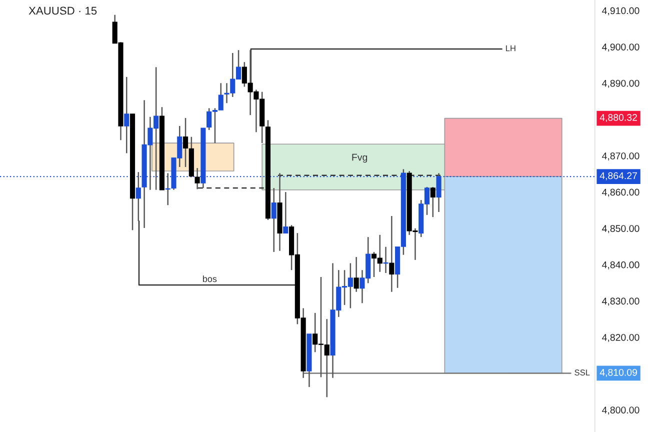 This screenshot has height=432, width=648. I want to click on y-tick-label: 4,850.00, so click(621, 229).